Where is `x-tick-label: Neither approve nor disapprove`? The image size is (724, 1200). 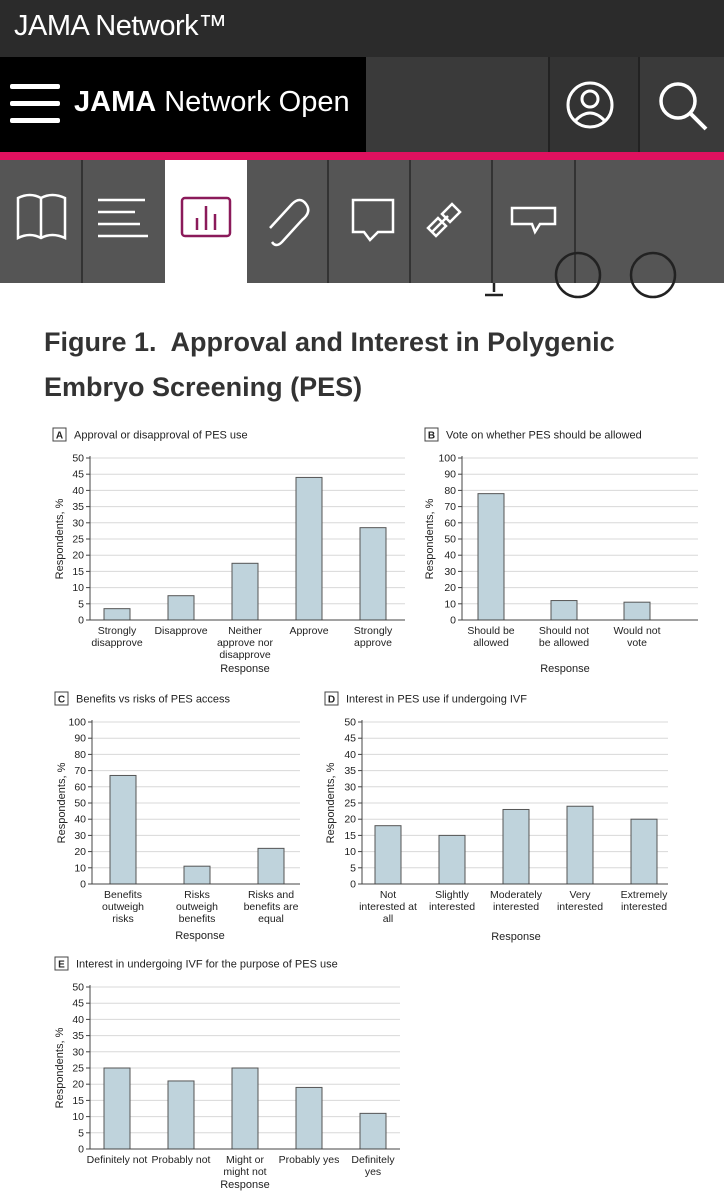
x-tick-label: Neither approve nor disapprove is located at coordinates (245, 643).